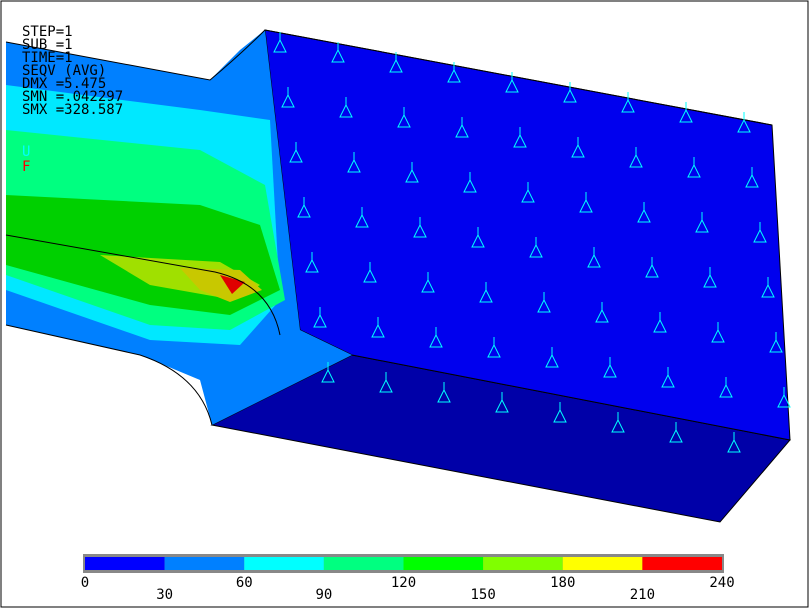 The width and height of the screenshot is (810, 610). What do you see at coordinates (72, 110) in the screenshot?
I see `info-line: SMX =328.587` at bounding box center [72, 110].